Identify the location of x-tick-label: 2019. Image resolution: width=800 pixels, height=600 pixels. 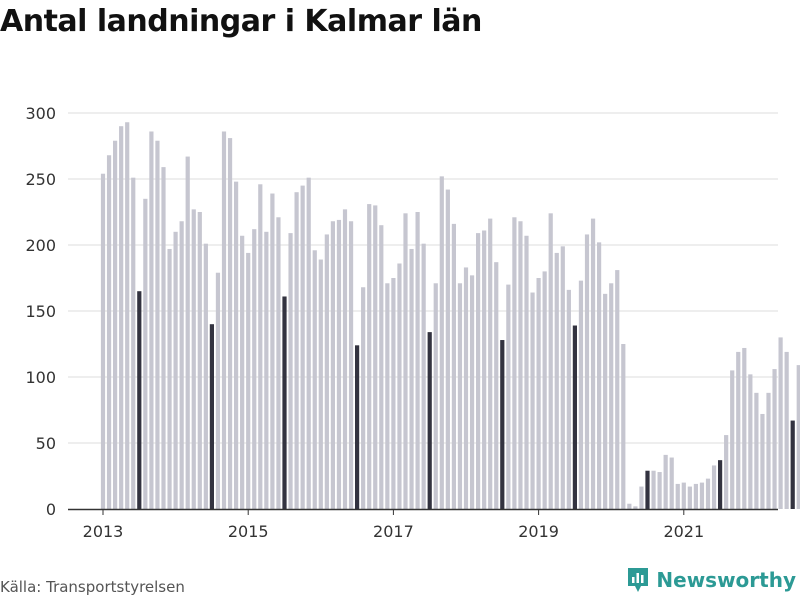
(538, 531).